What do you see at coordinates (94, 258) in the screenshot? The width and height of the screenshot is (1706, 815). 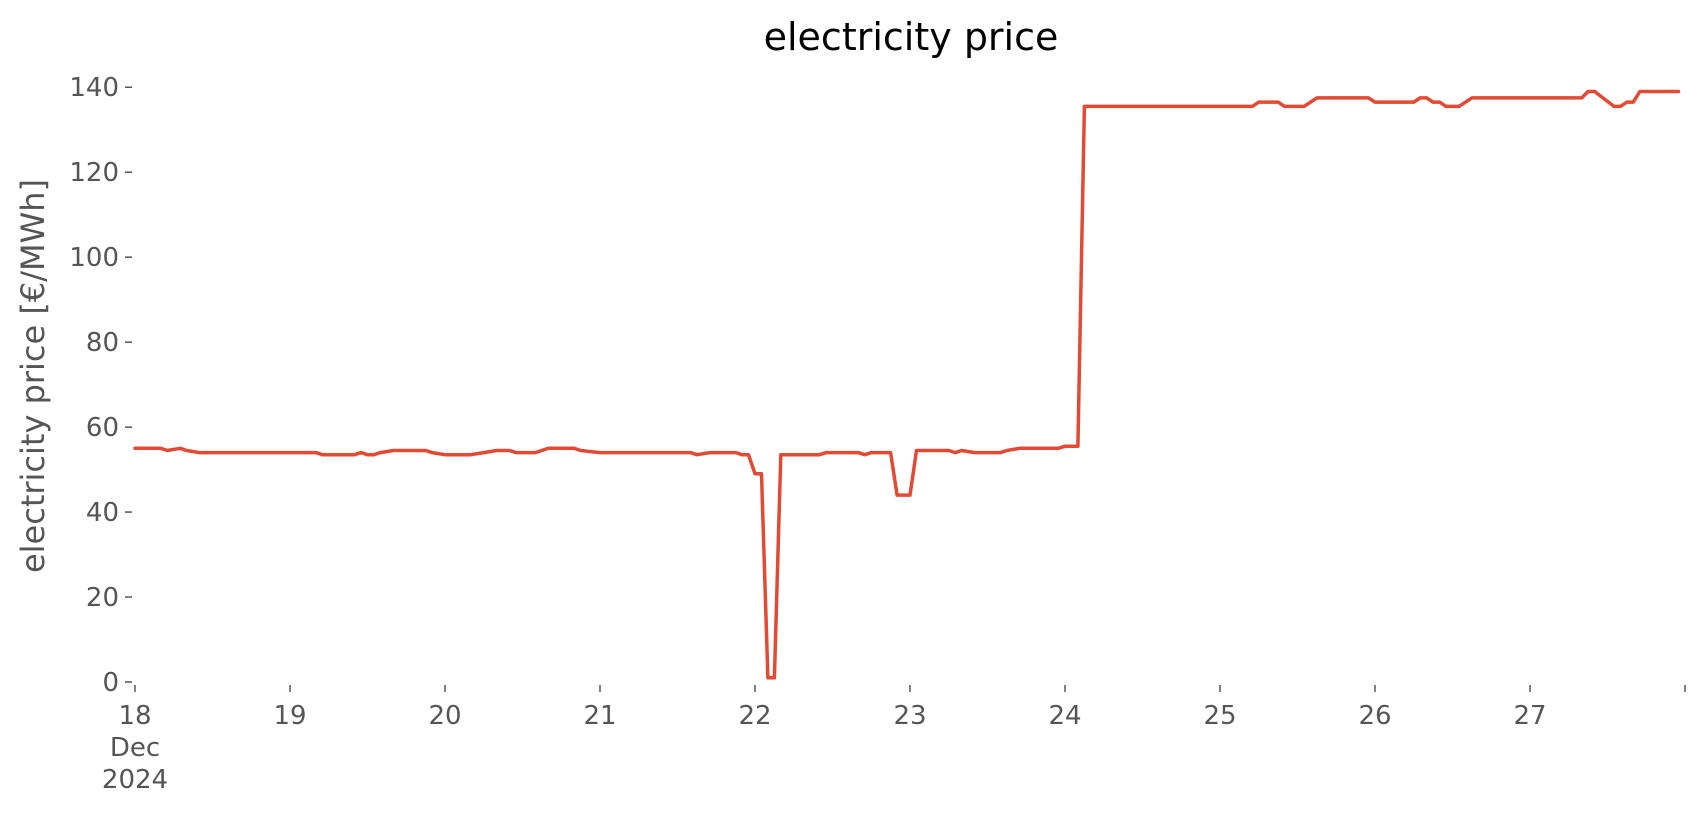 I see `y-tick-label: 100` at bounding box center [94, 258].